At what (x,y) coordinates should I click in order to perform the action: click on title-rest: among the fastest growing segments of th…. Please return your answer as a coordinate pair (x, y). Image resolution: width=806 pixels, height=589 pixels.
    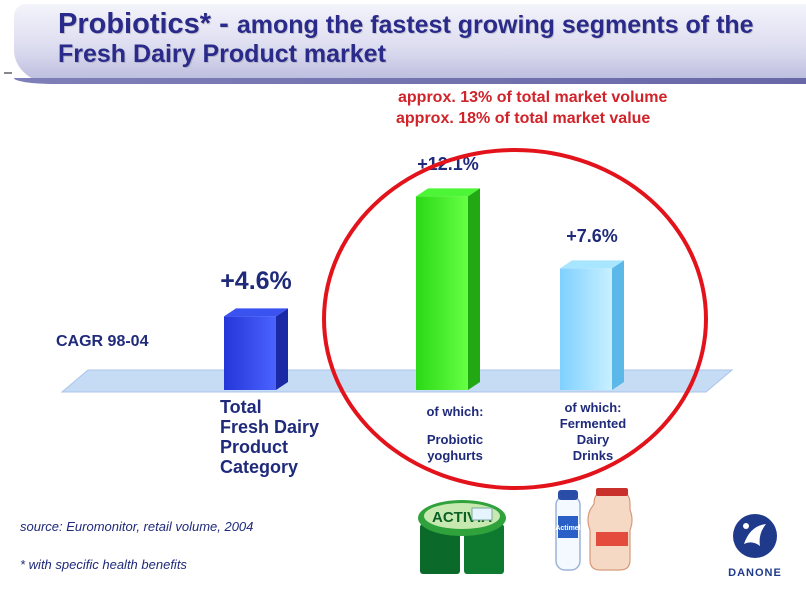
    Looking at the image, I should click on (406, 39).